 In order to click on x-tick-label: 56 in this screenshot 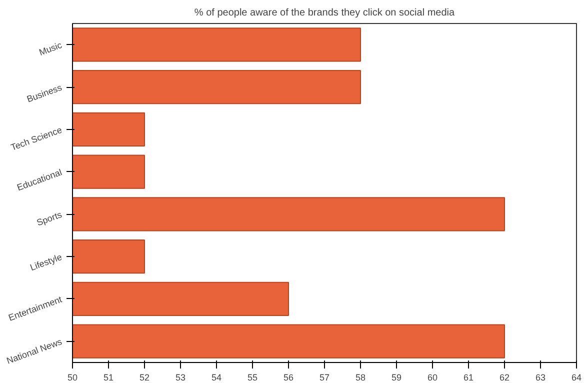, I will do `click(288, 377)`.